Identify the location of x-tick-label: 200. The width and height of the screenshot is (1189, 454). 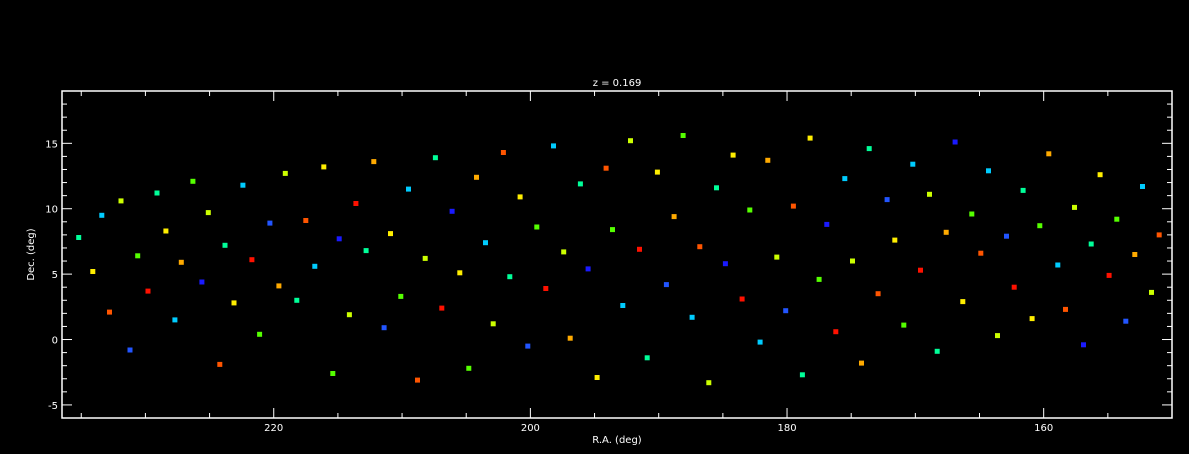
(530, 428).